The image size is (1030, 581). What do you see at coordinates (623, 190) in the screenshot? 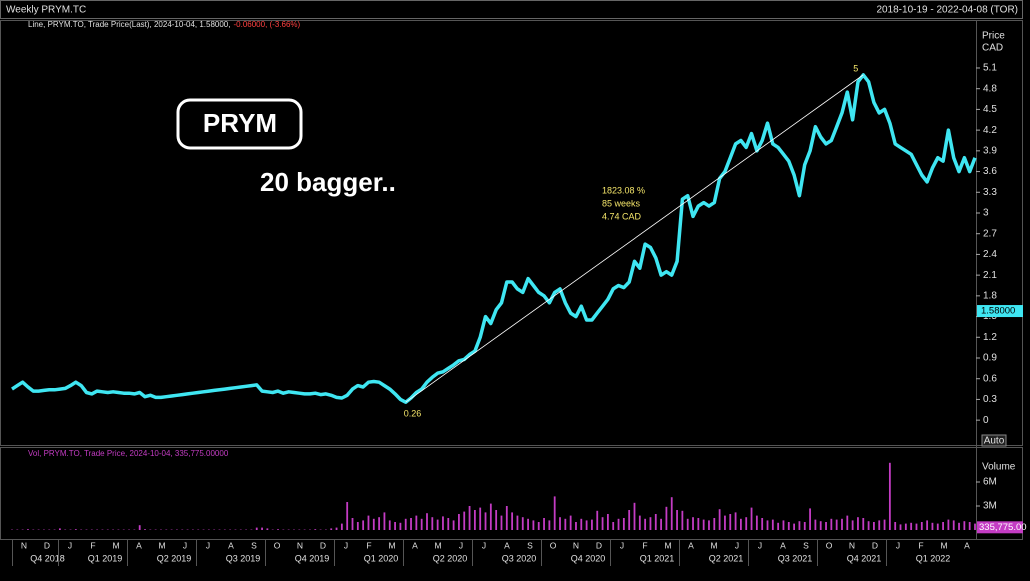
I see `annotation: 1823.08 %` at bounding box center [623, 190].